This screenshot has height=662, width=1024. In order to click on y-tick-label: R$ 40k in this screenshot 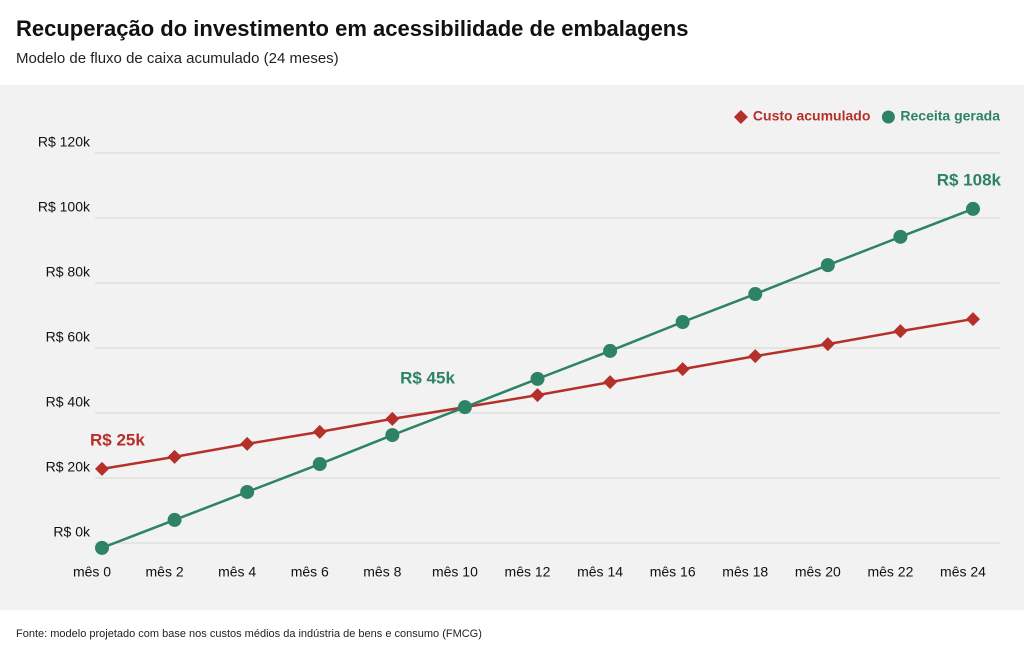, I will do `click(68, 402)`.